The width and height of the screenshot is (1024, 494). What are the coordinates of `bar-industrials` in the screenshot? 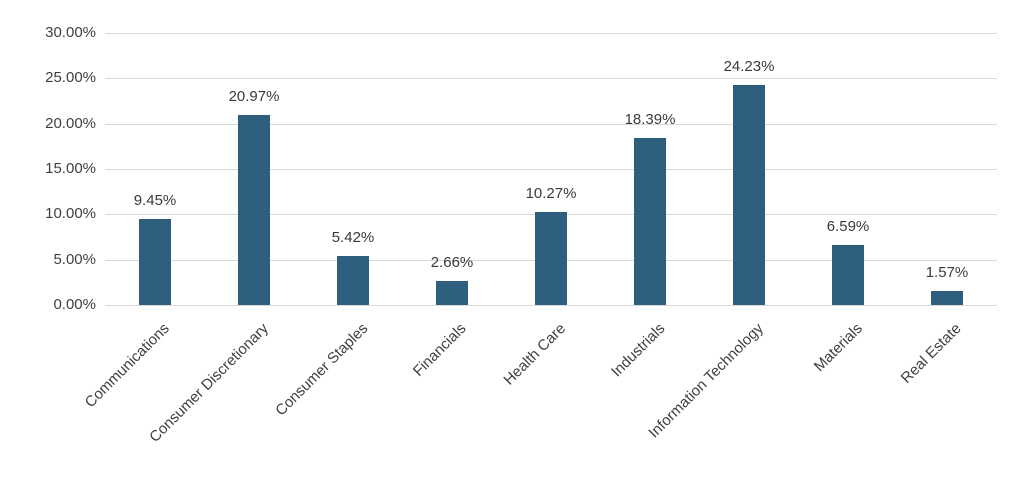 It's located at (650, 221).